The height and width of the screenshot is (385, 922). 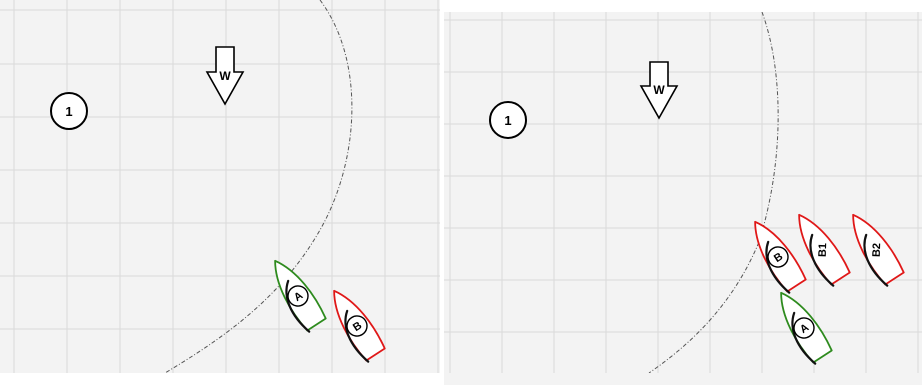 I want to click on zone-circle, so click(x=713, y=192).